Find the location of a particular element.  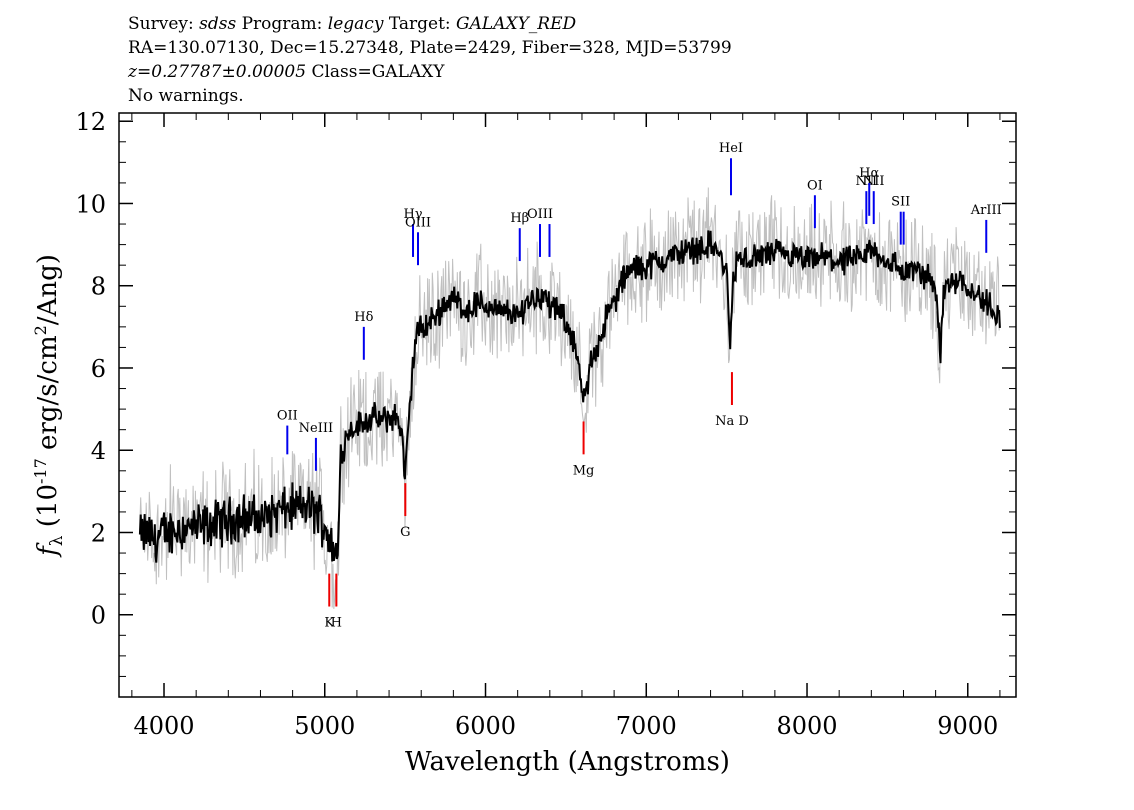

y-tick-label: 12 is located at coordinates (90, 122).